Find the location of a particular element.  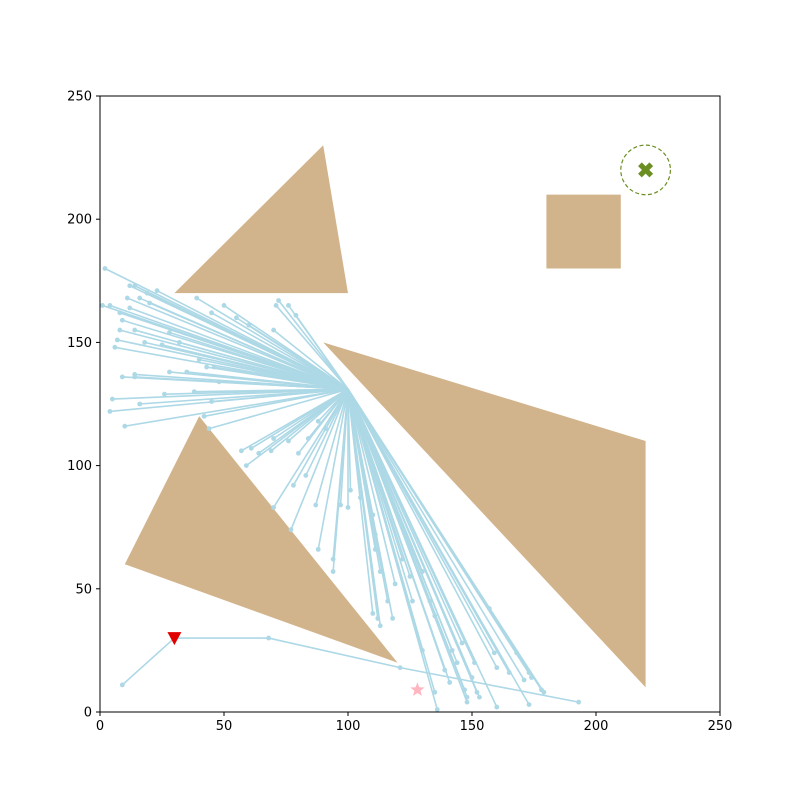

x-tick-label: 0 is located at coordinates (100, 726).